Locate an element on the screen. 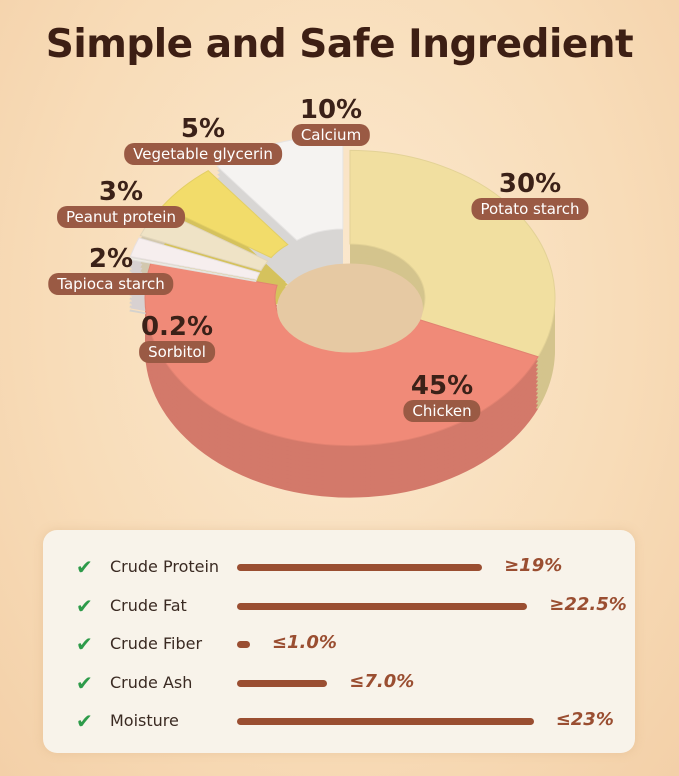 This screenshot has width=679, height=776. nutrient-name: Crude Protein is located at coordinates (165, 566).